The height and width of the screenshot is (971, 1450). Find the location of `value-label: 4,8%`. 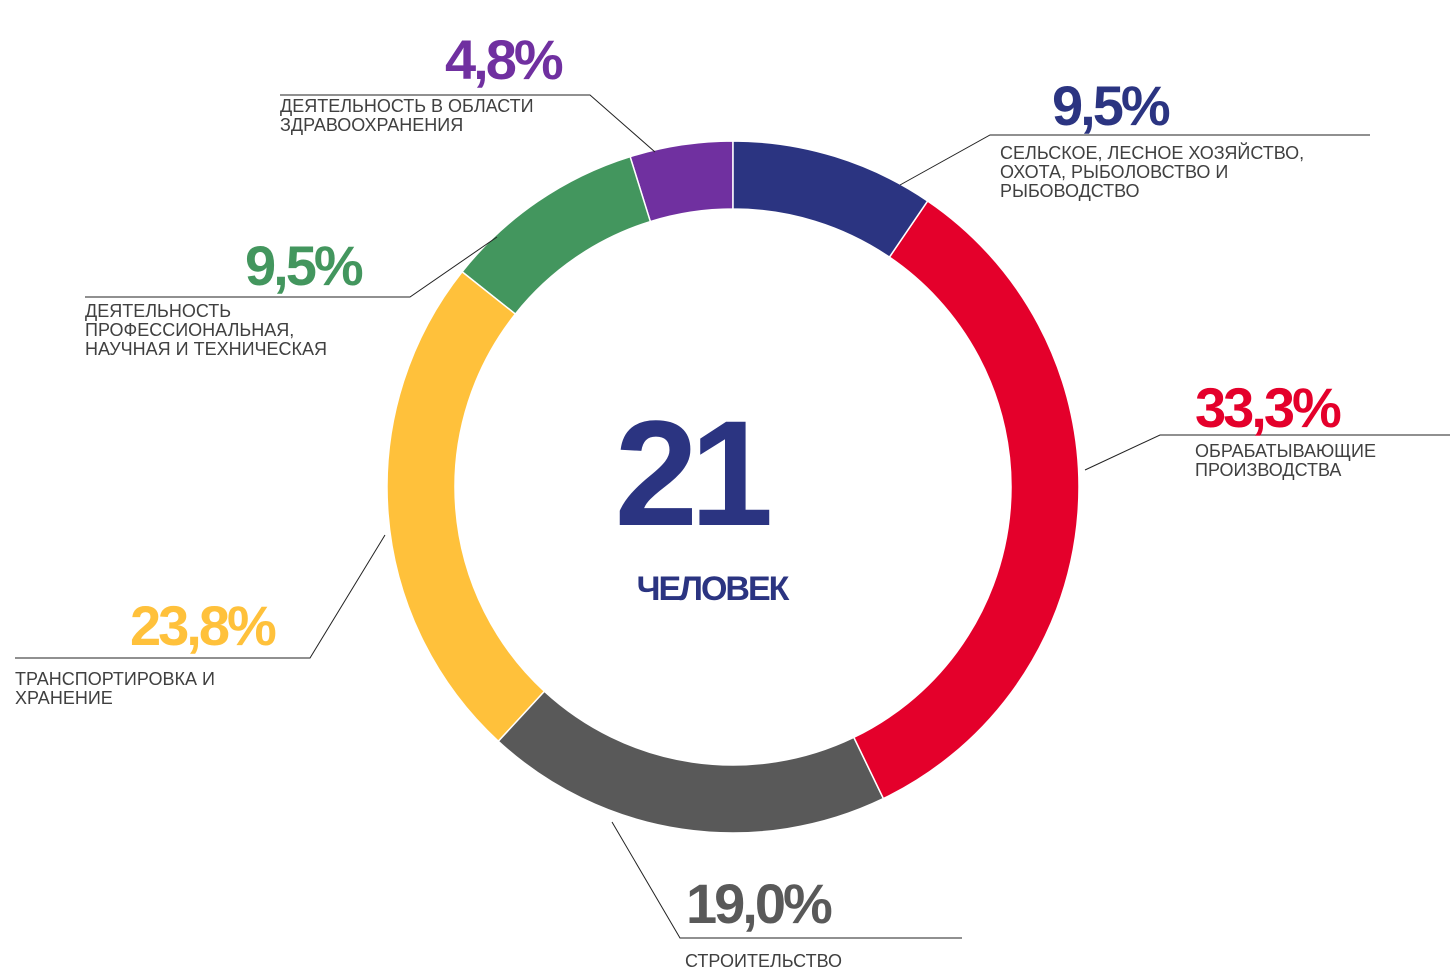

value-label: 4,8% is located at coordinates (504, 59).